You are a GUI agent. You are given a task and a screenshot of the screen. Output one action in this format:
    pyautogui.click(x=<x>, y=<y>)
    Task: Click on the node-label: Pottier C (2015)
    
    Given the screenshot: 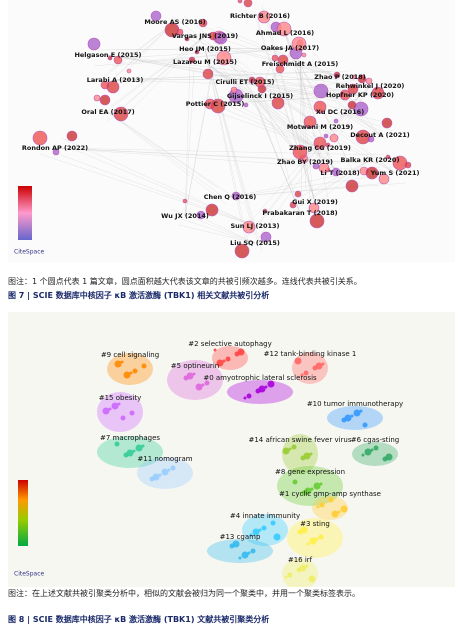 What is the action you would take?
    pyautogui.click(x=215, y=104)
    